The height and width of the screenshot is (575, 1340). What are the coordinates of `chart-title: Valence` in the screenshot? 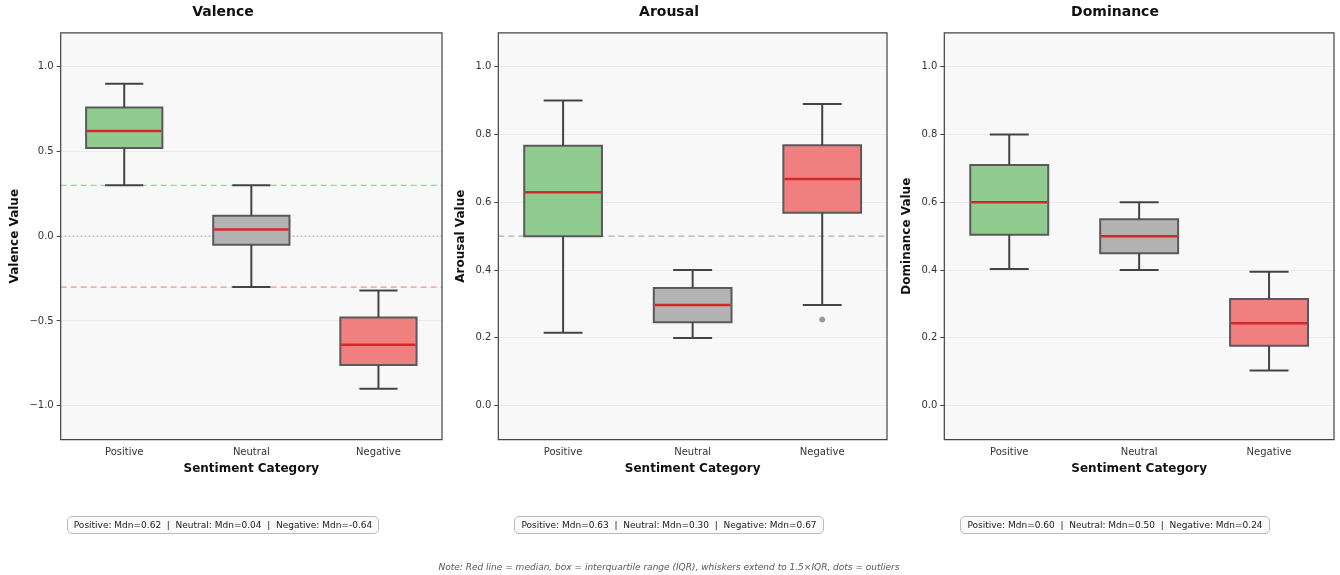 It's located at (223, 11).